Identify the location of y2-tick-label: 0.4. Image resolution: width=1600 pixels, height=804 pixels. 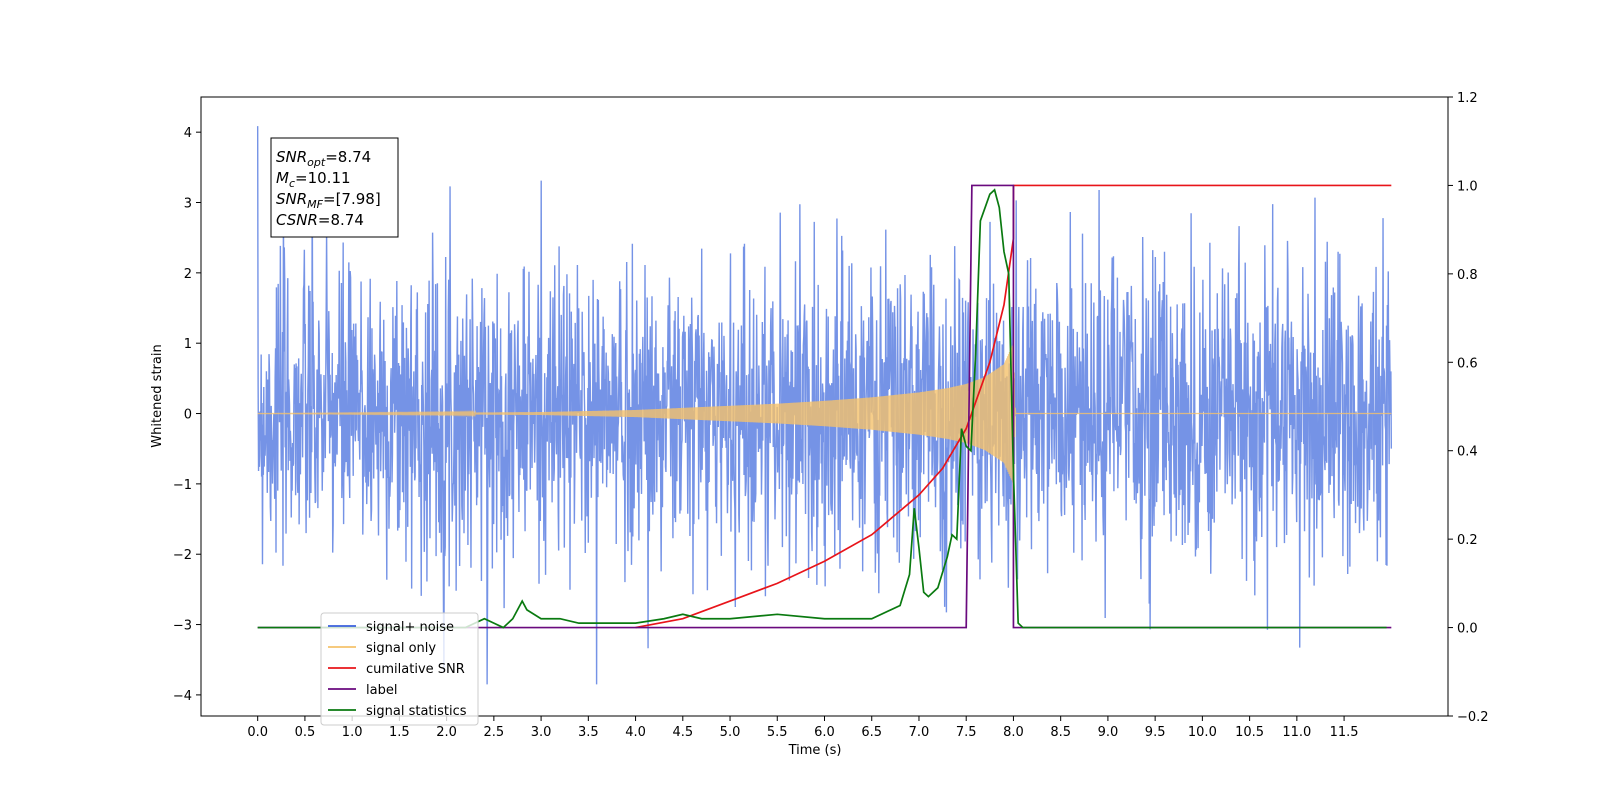
(1467, 452).